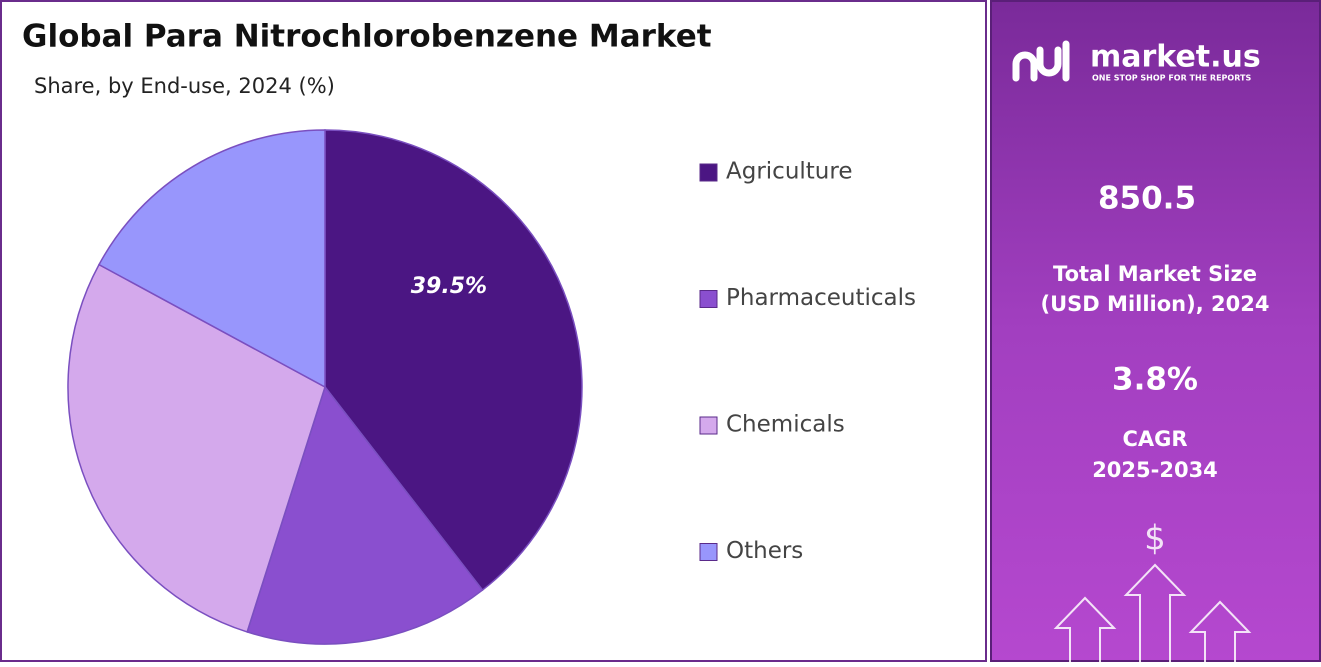 The height and width of the screenshot is (667, 1321). I want to click on cagr-label: 2025-2034, so click(1155, 470).